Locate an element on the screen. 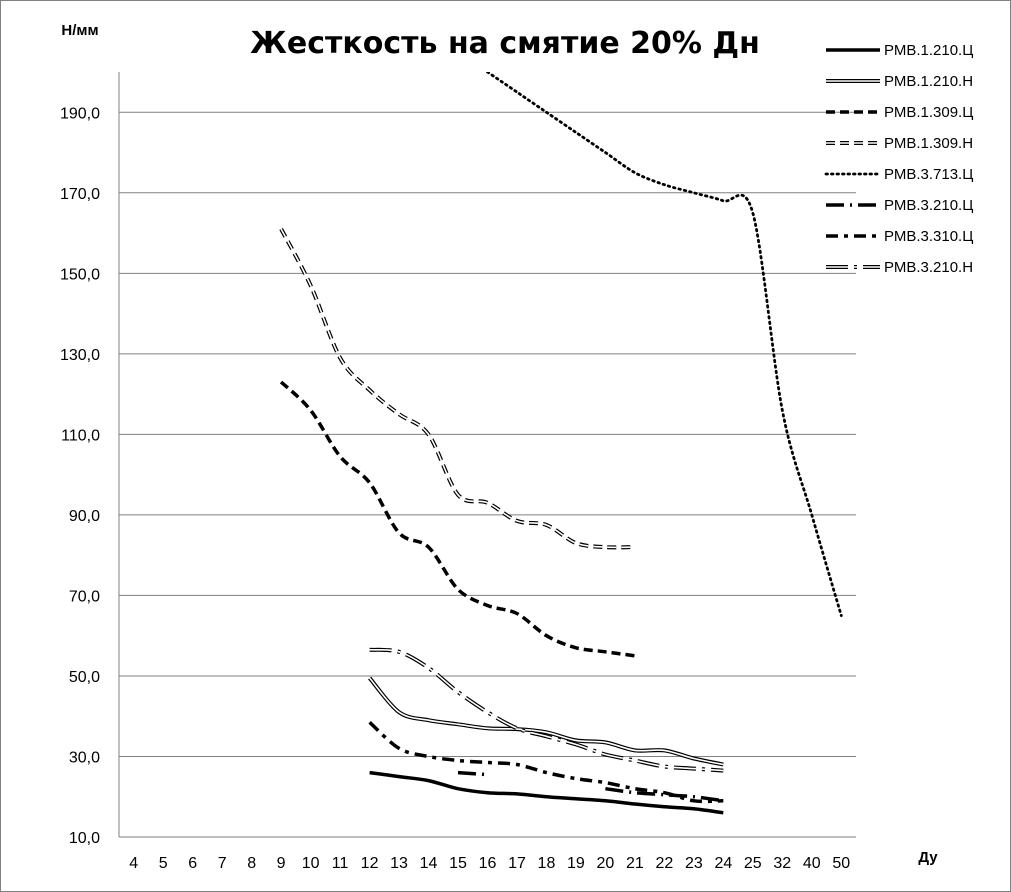  x-tick-label: 9 is located at coordinates (281, 863).